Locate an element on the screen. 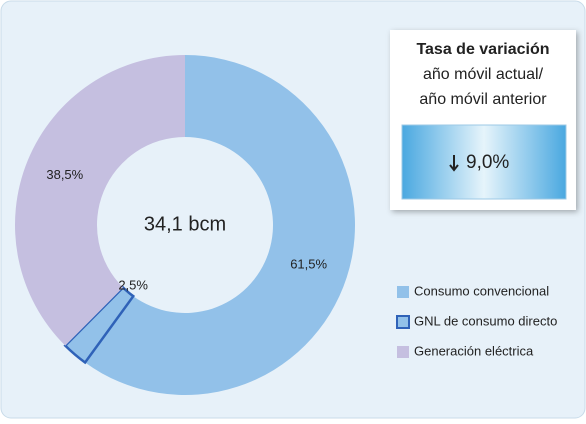 This screenshot has height=424, width=586. info-value: 9,0% is located at coordinates (487, 162).